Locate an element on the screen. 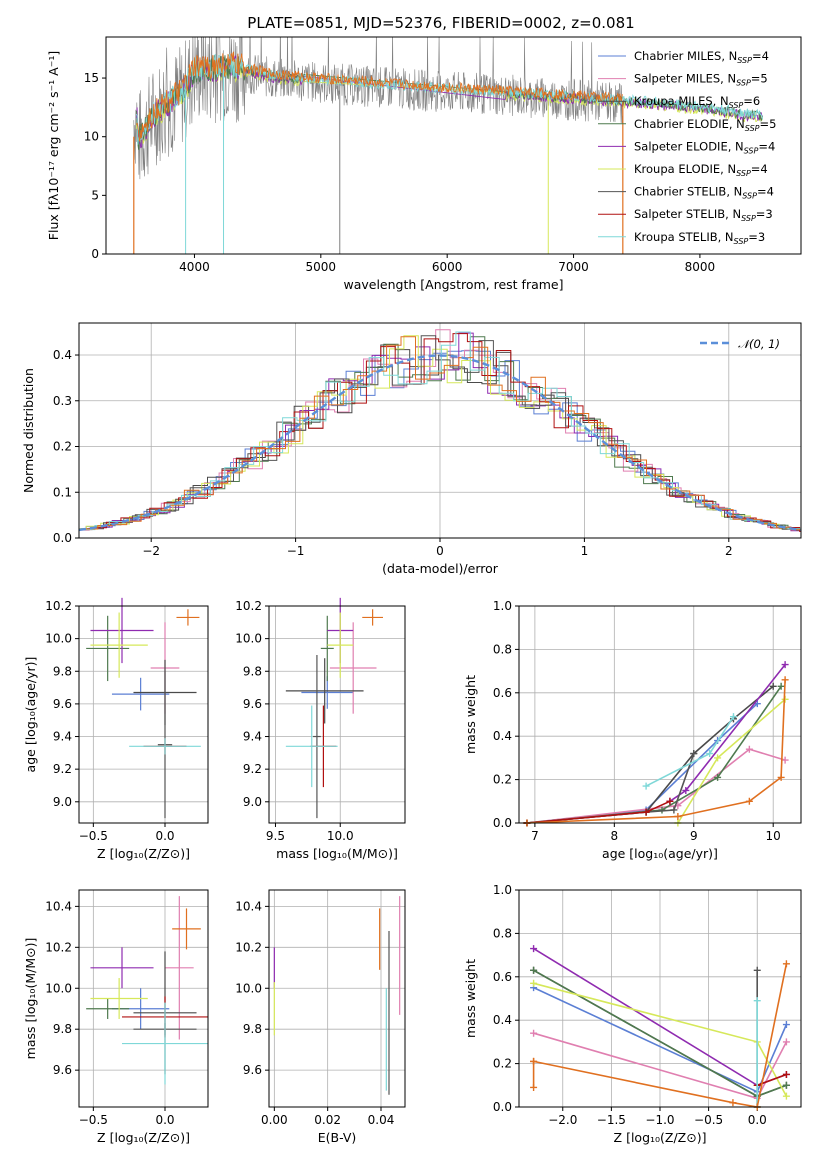 The image size is (819, 1170). x-tick-label: −1.5 is located at coordinates (611, 1120).